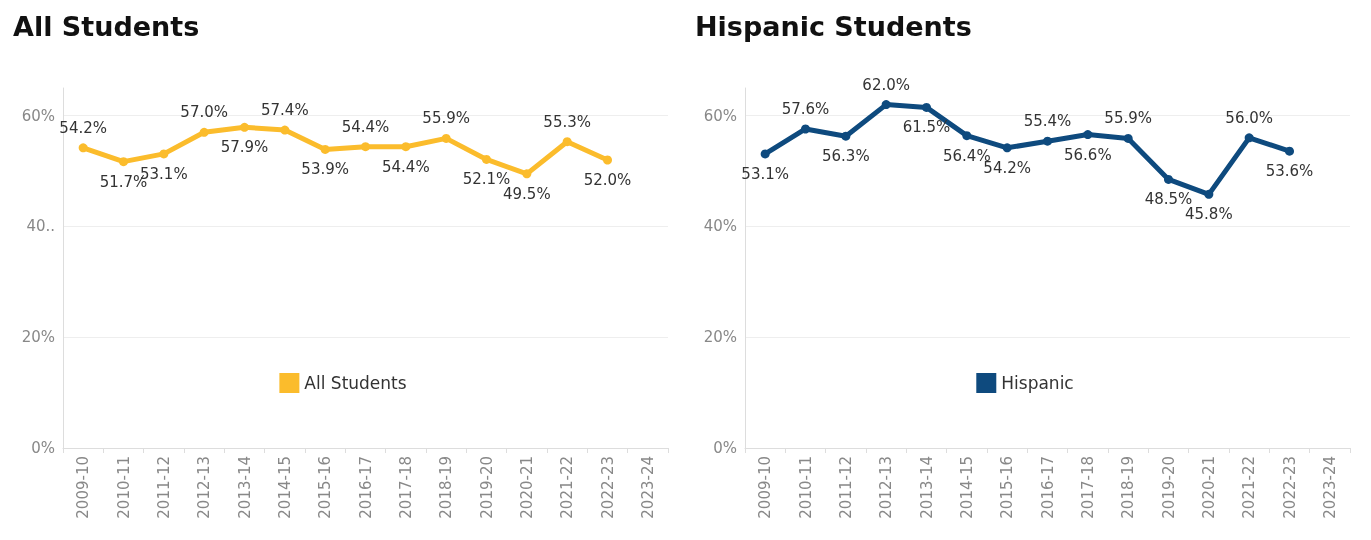 The width and height of the screenshot is (1371, 540). What do you see at coordinates (1037, 383) in the screenshot?
I see `legend-label: Hispanic` at bounding box center [1037, 383].